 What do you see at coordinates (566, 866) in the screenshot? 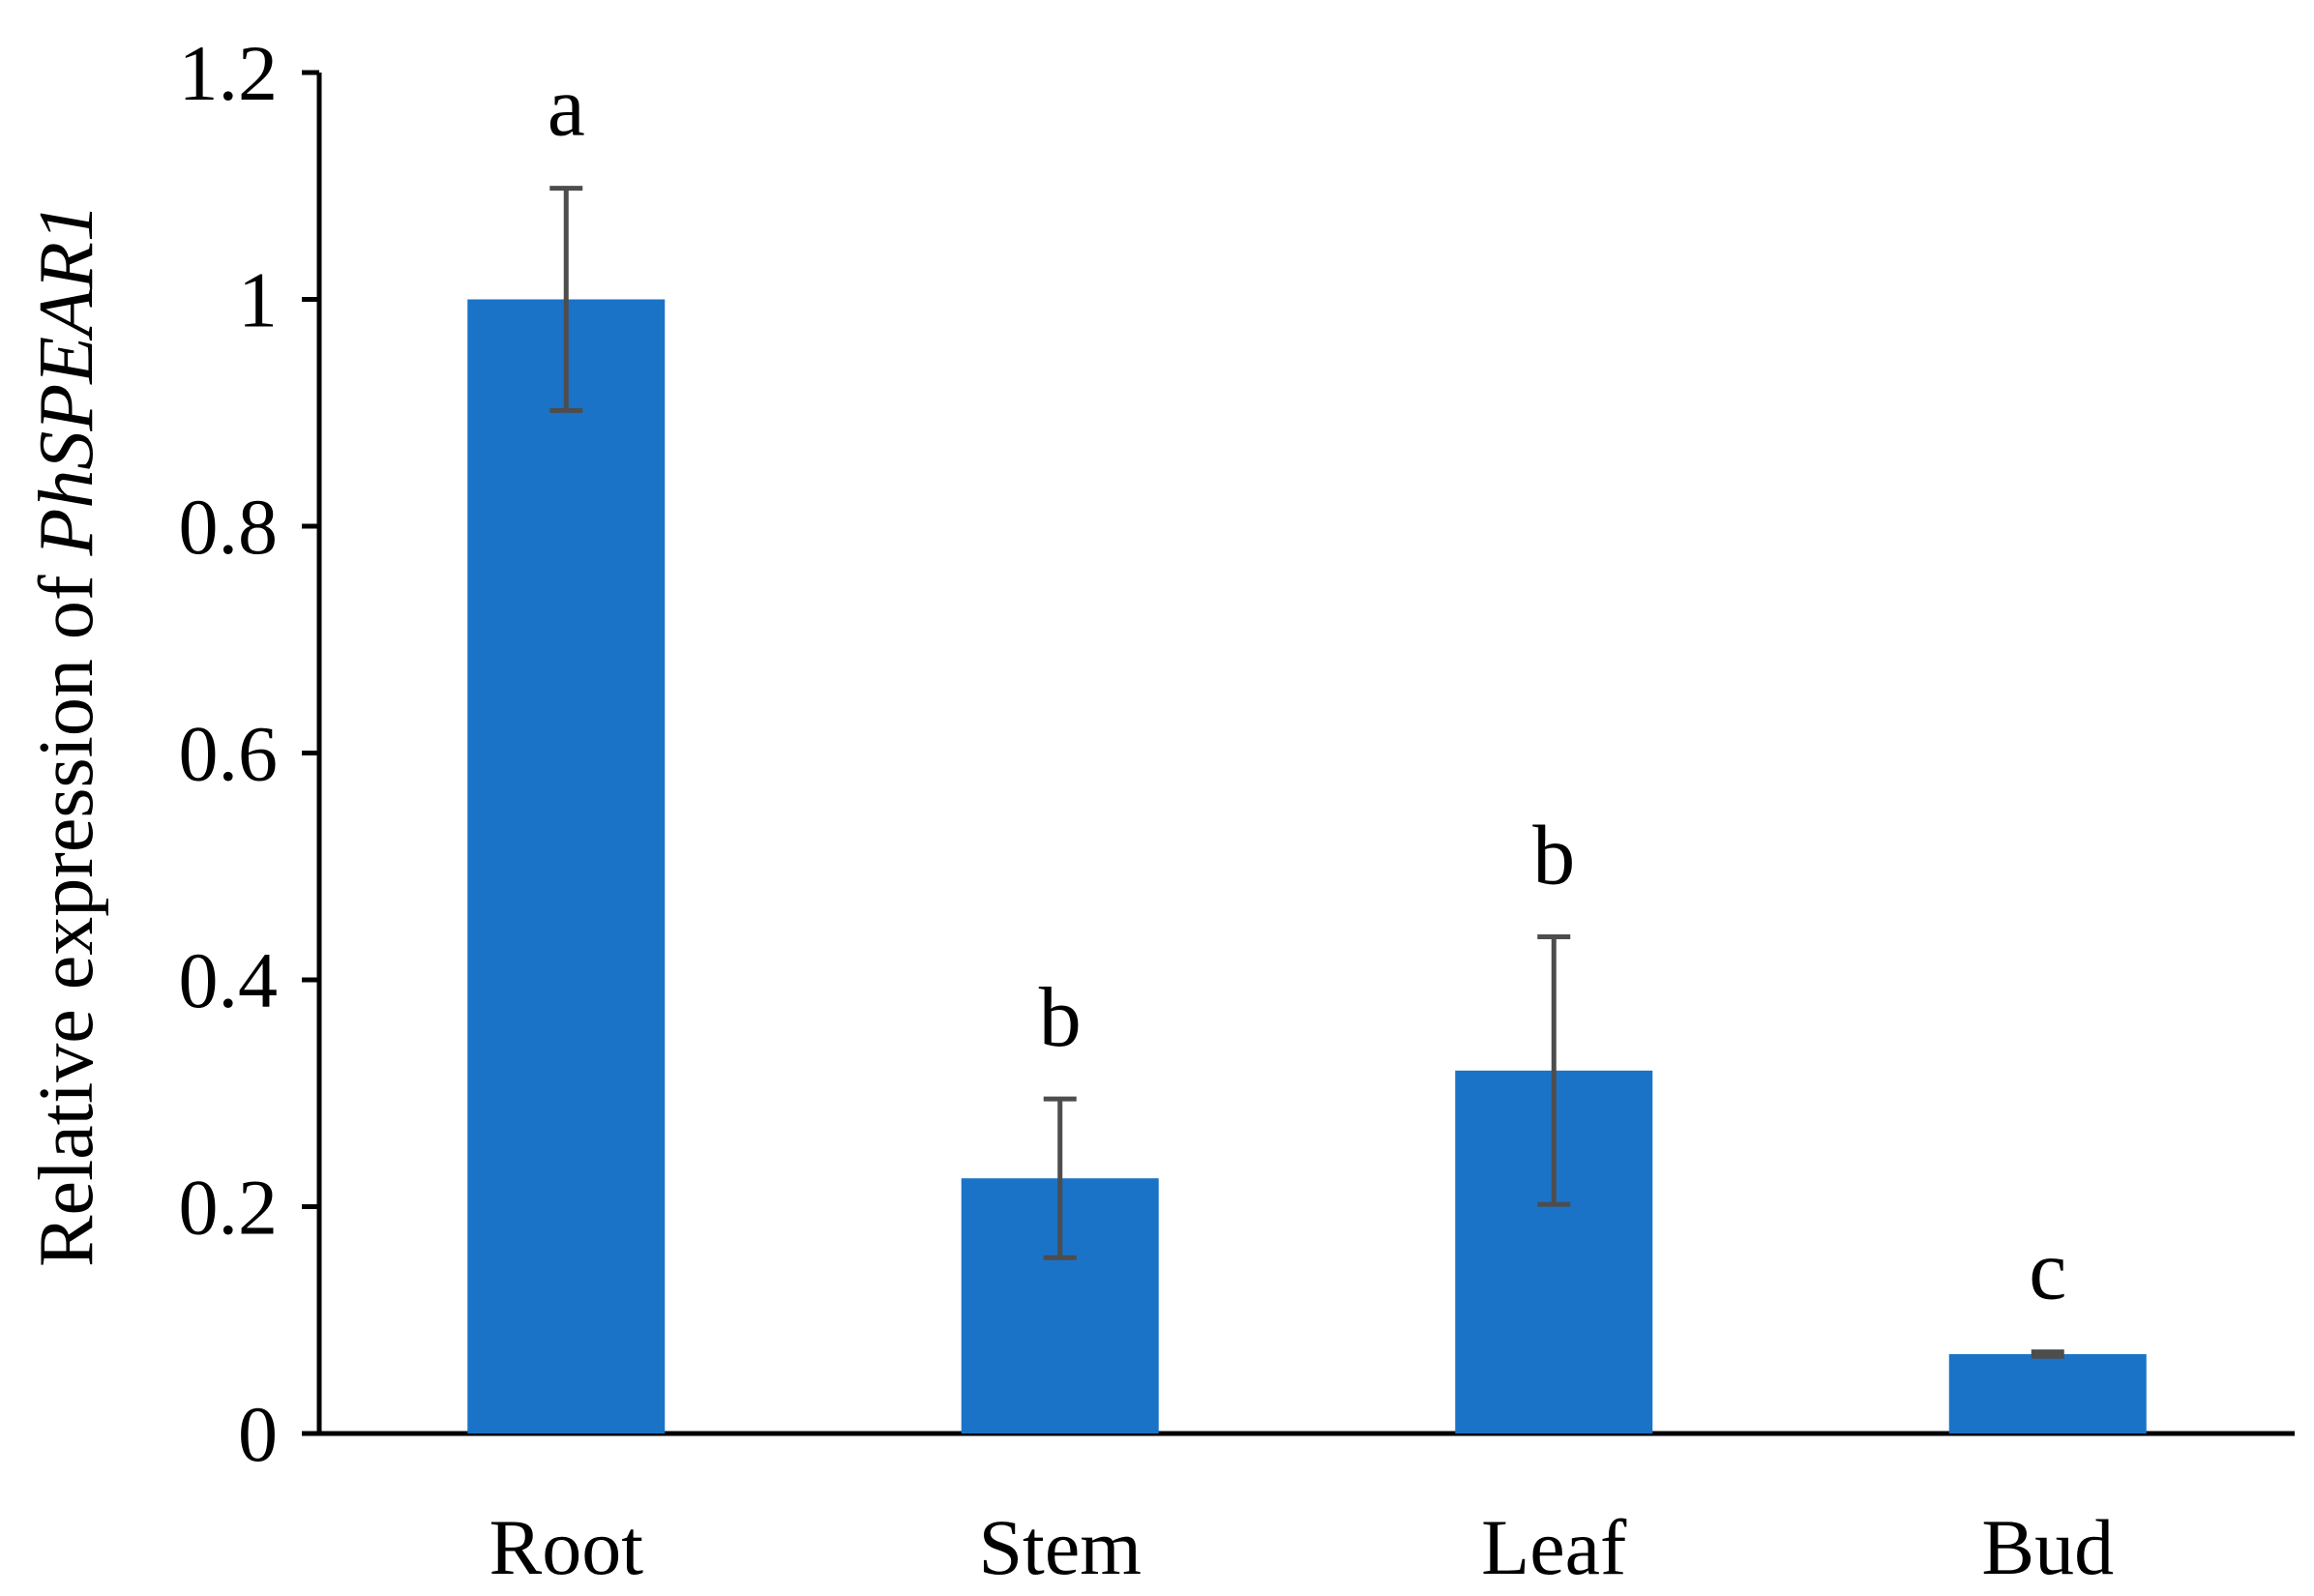
I see `bar-root` at bounding box center [566, 866].